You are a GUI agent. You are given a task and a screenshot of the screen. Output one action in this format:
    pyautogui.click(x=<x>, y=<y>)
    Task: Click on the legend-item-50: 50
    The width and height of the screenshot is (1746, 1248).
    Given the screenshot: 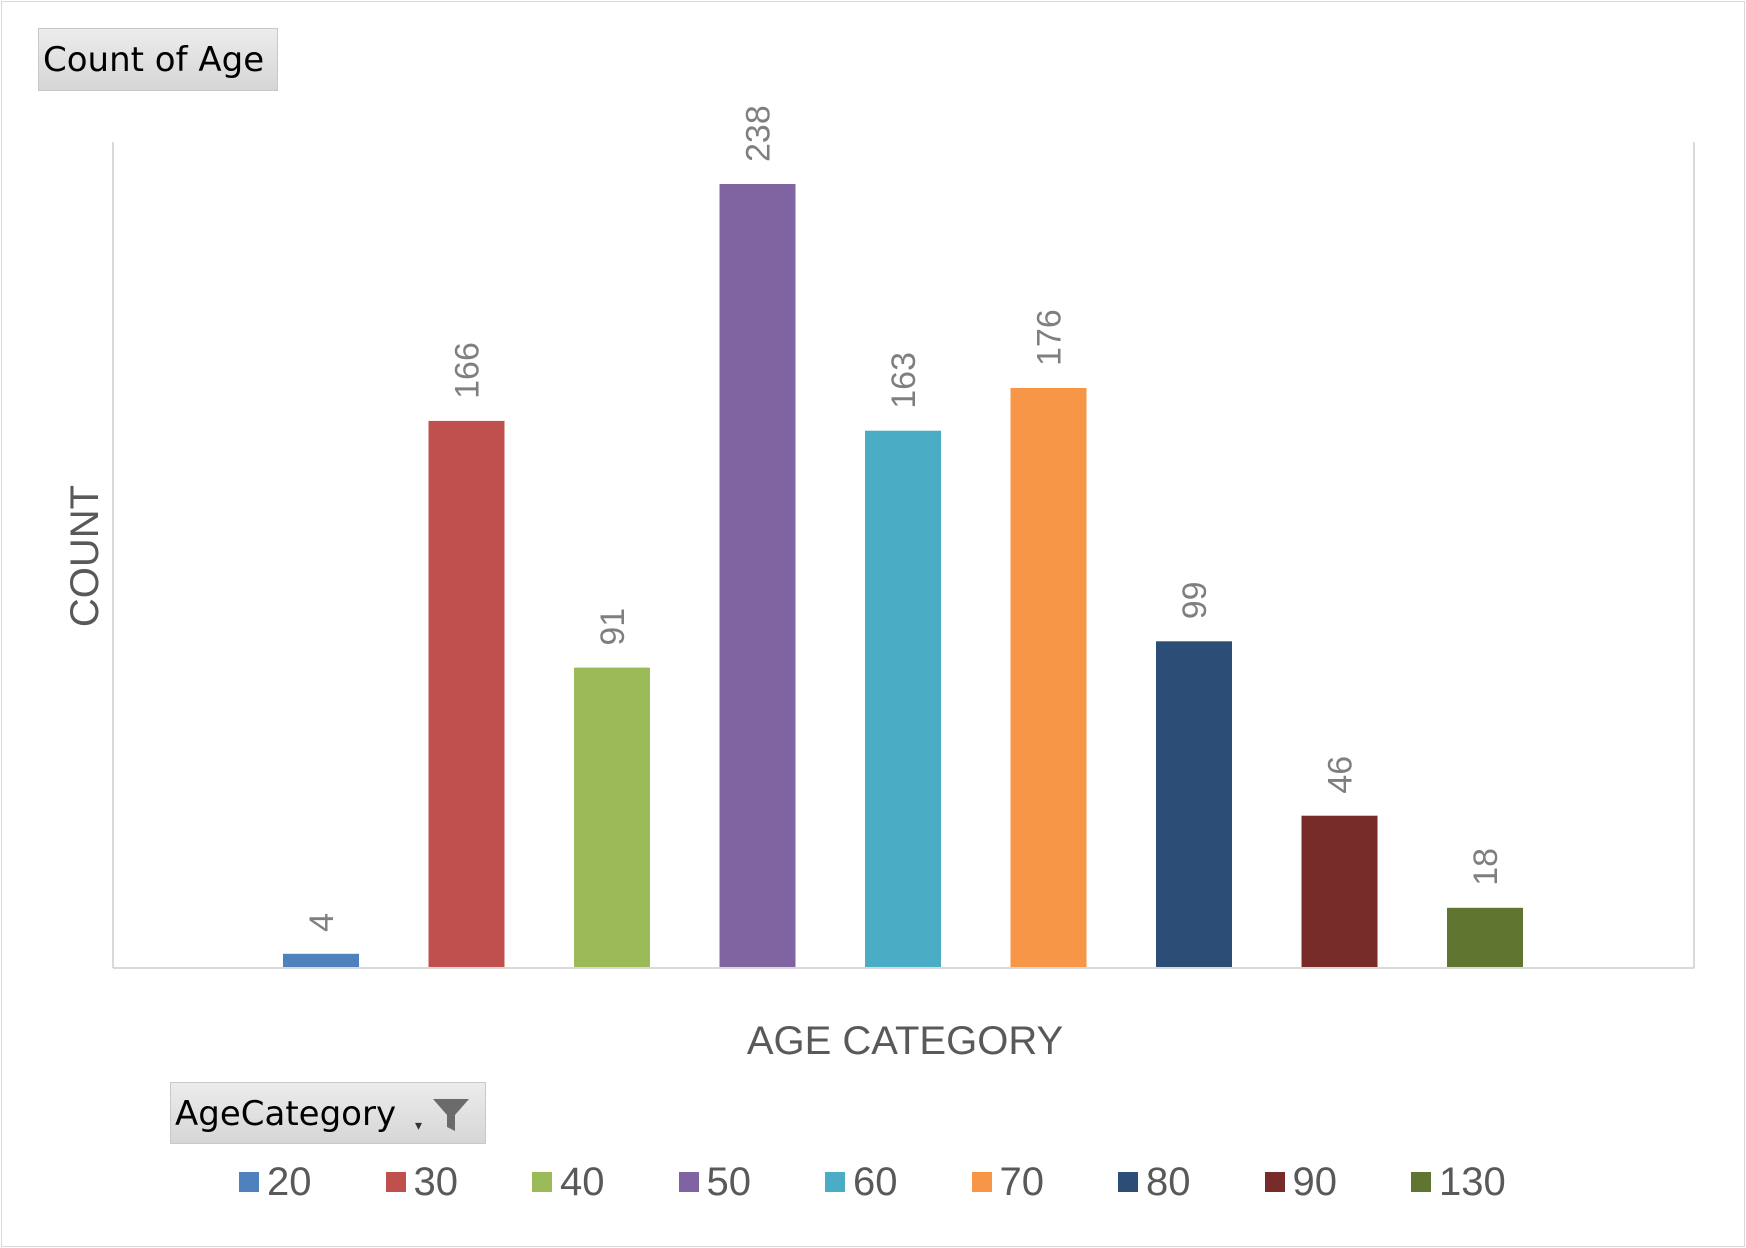 What is the action you would take?
    pyautogui.click(x=715, y=1182)
    